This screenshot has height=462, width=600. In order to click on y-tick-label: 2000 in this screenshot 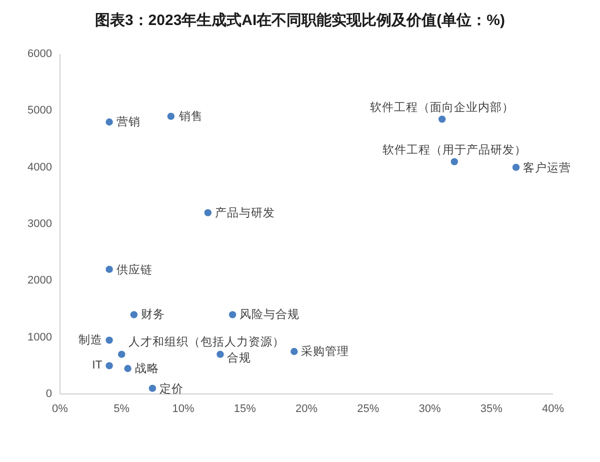, I will do `click(40, 280)`.